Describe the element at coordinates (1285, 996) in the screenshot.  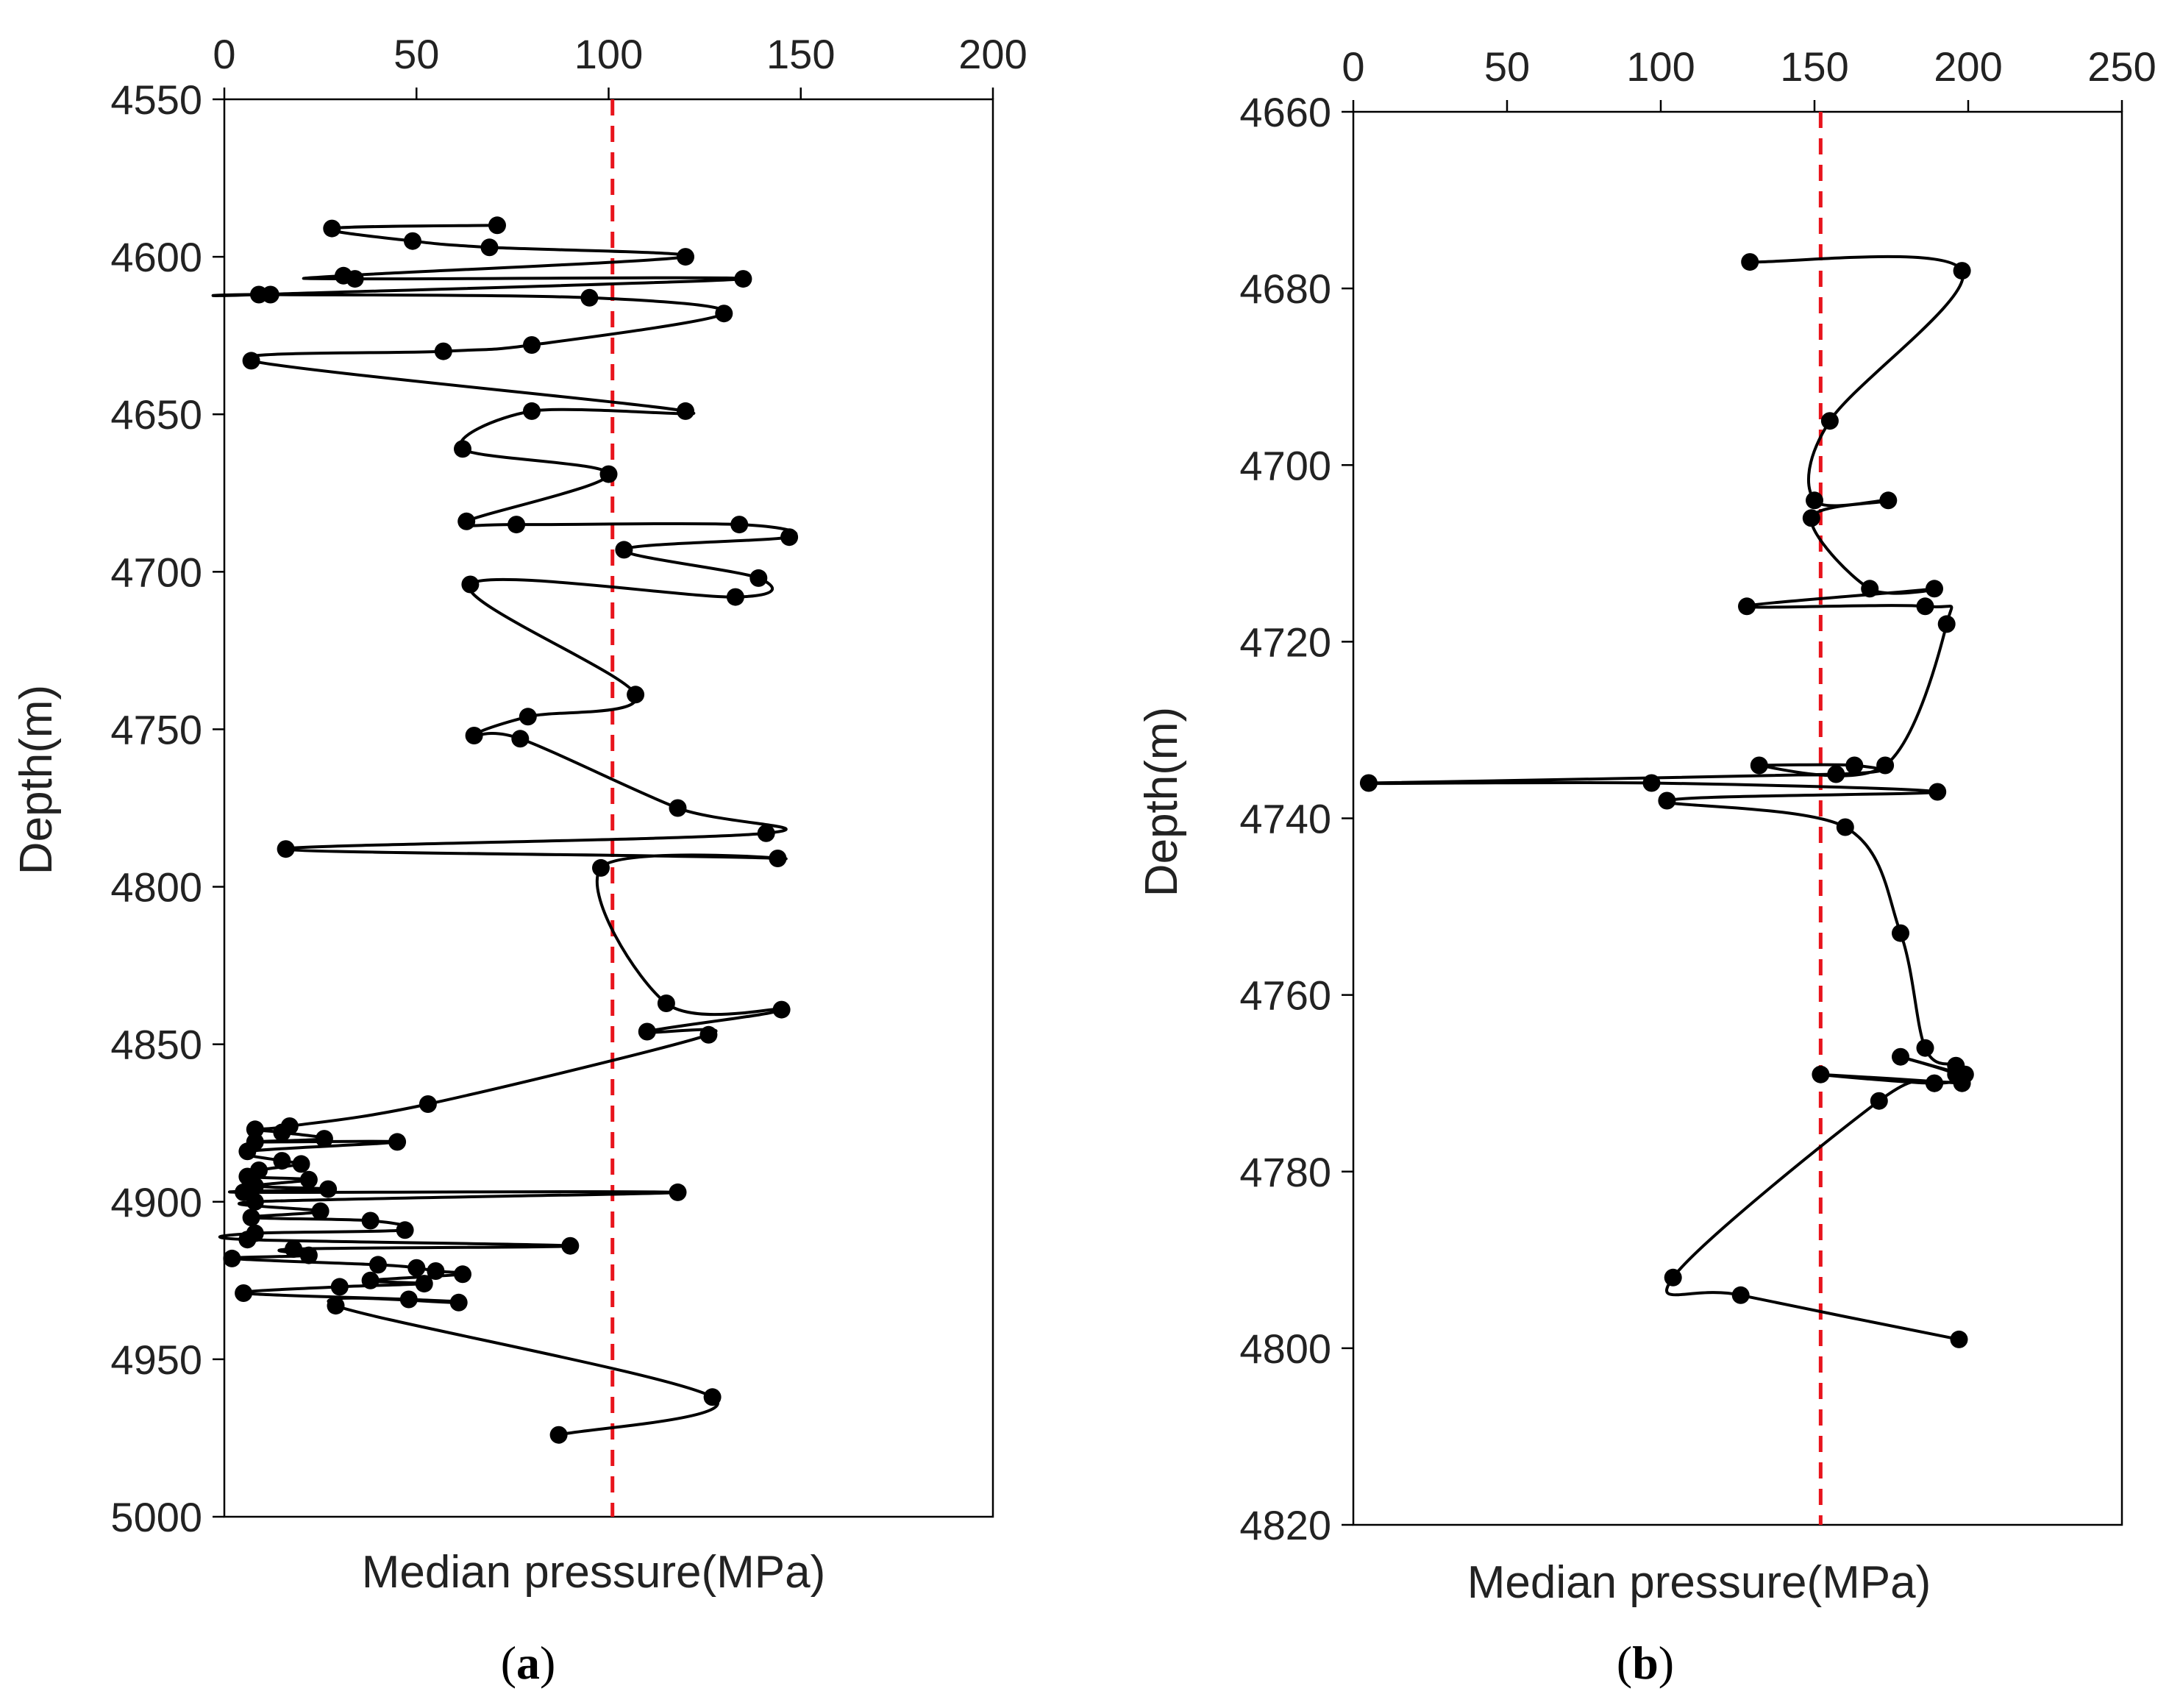
I see `y-tick-label-b: 4760` at that location.